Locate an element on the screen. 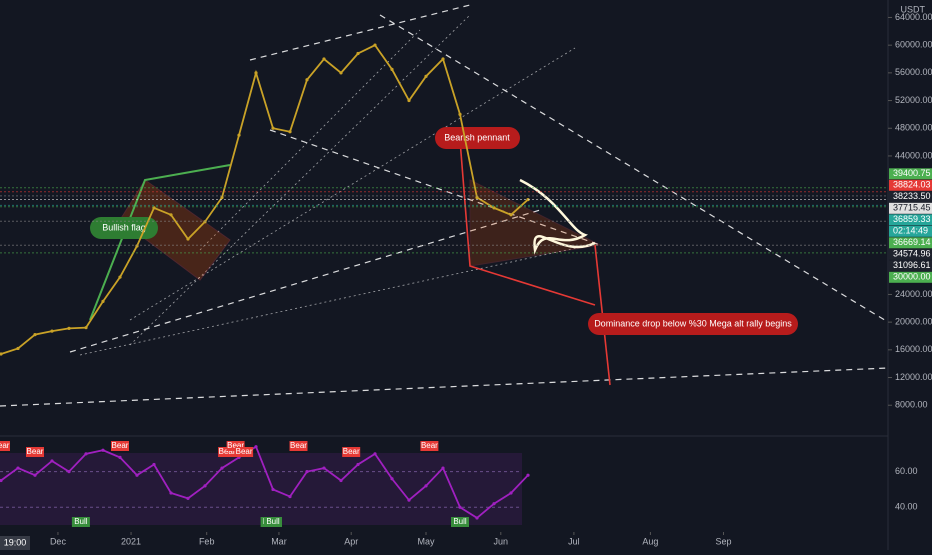  y-tick-label: 24000.00 is located at coordinates (913, 294).